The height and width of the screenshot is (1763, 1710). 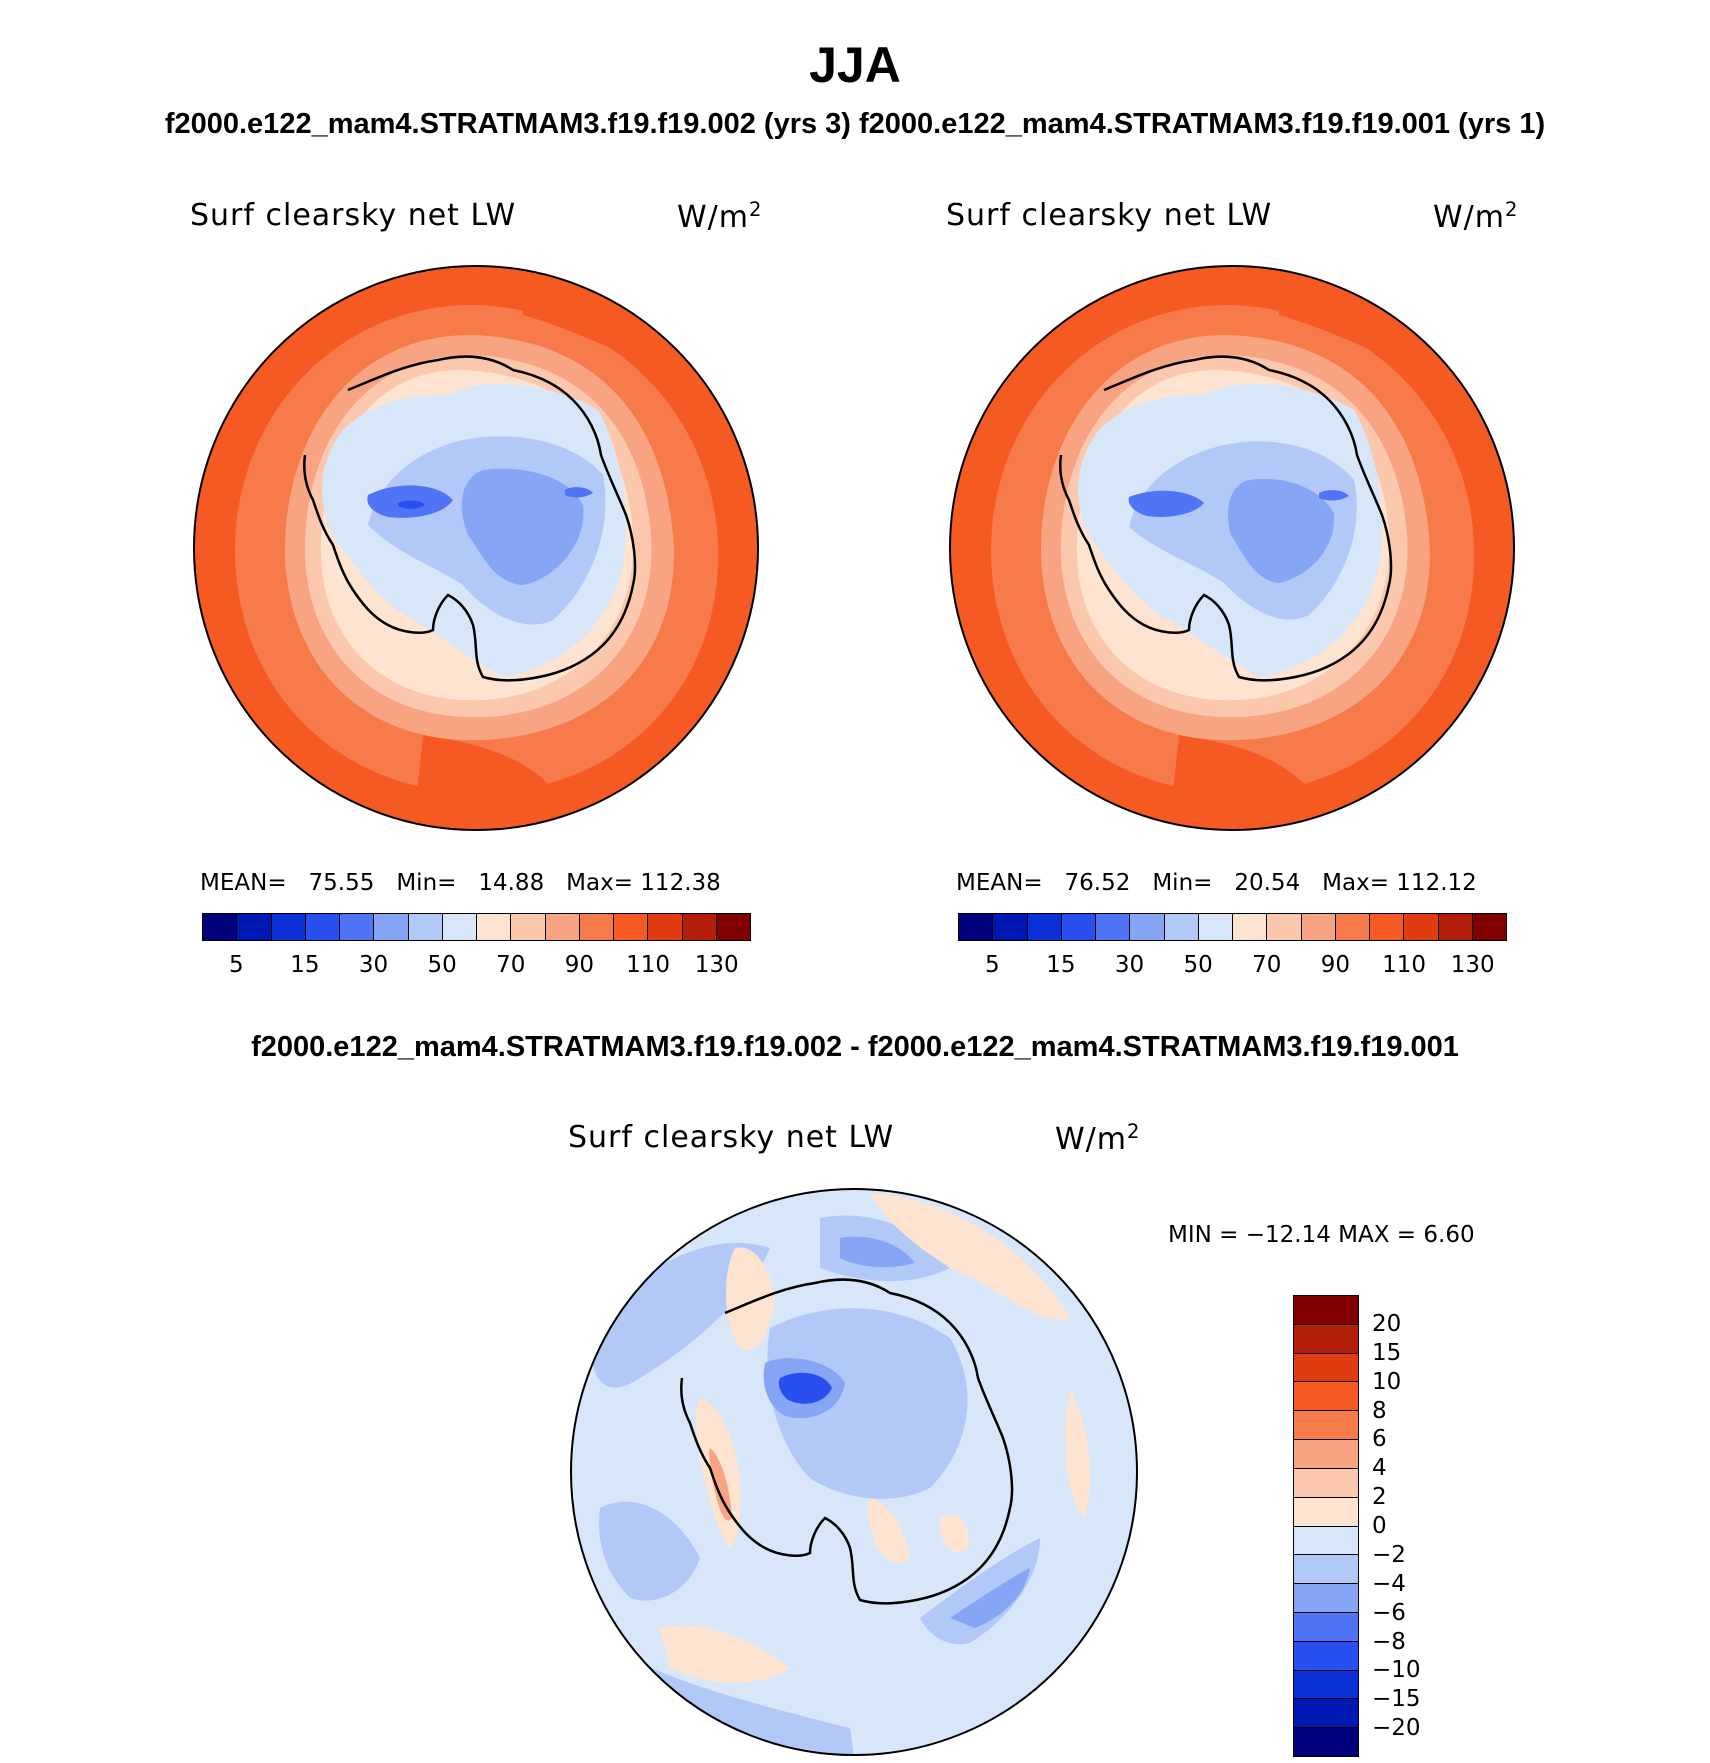 I want to click on panel2-colorbar-ticks: 5 15 30 50 70 90 110 130, so click(x=1231, y=967).